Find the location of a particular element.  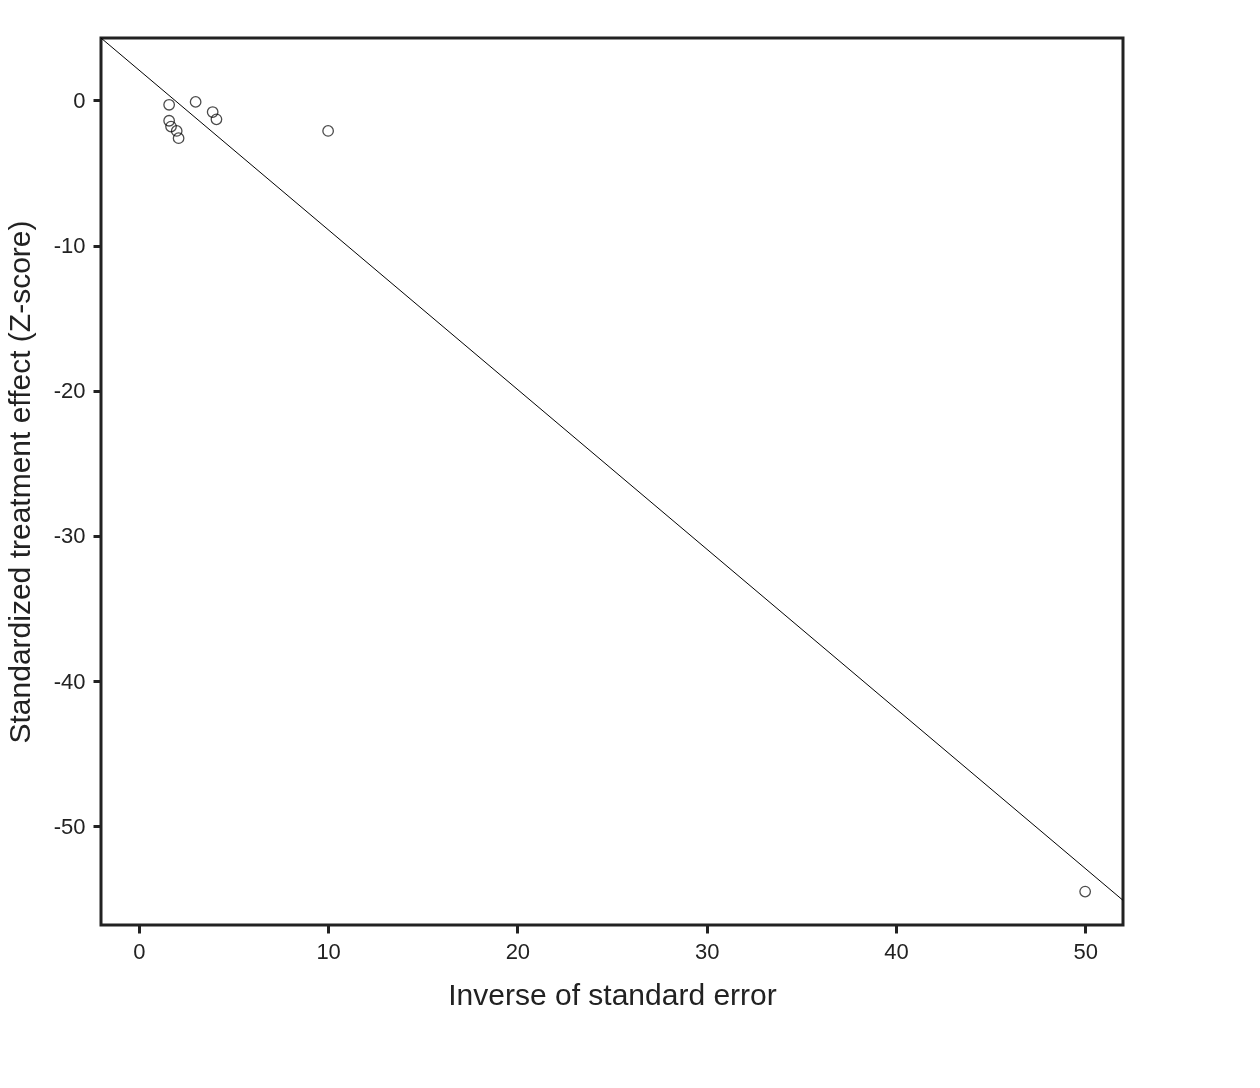

x-tick-label: 20 is located at coordinates (518, 951).